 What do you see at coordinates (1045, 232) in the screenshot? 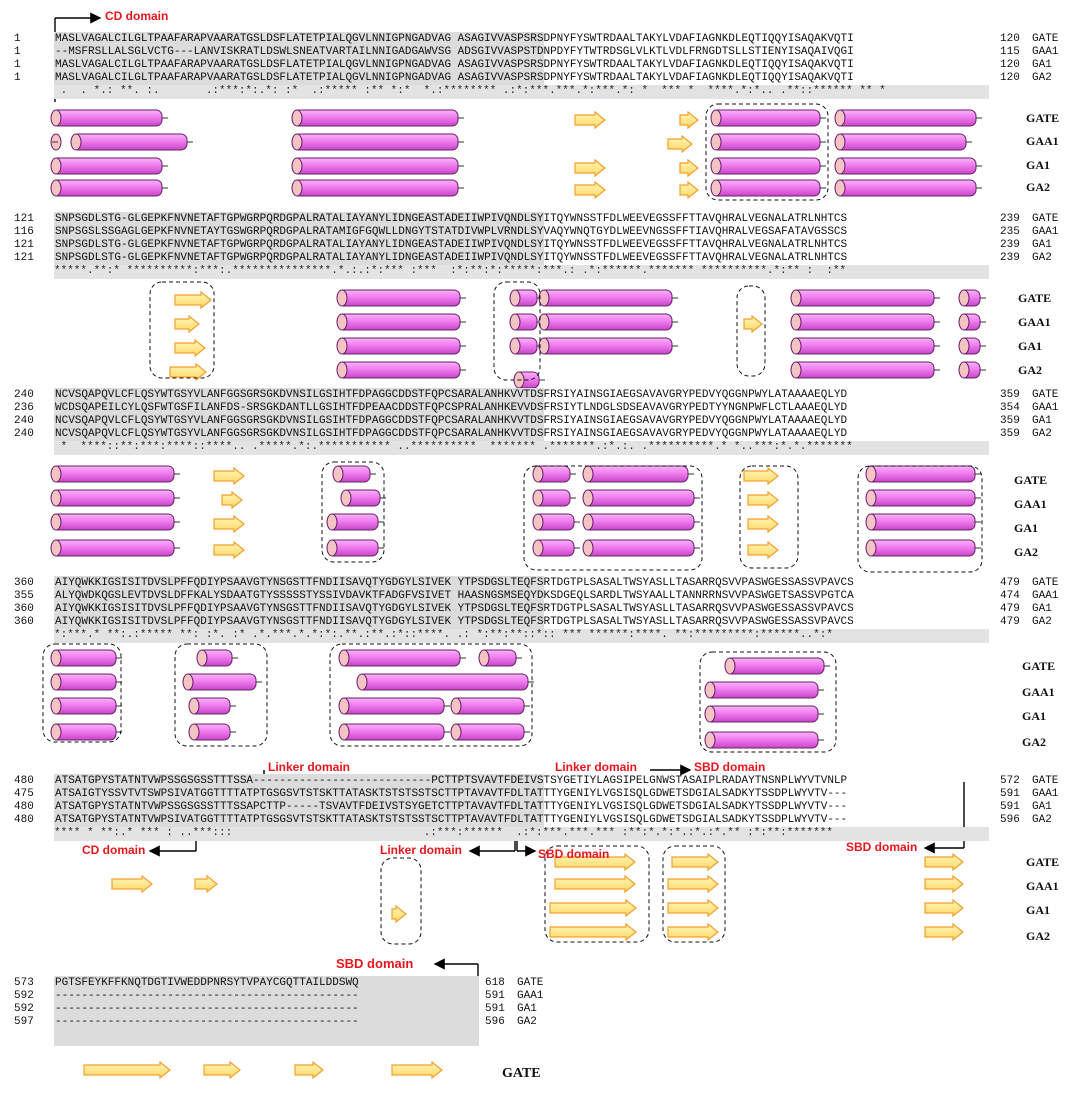
I see `seq-name-label: GAA1` at bounding box center [1045, 232].